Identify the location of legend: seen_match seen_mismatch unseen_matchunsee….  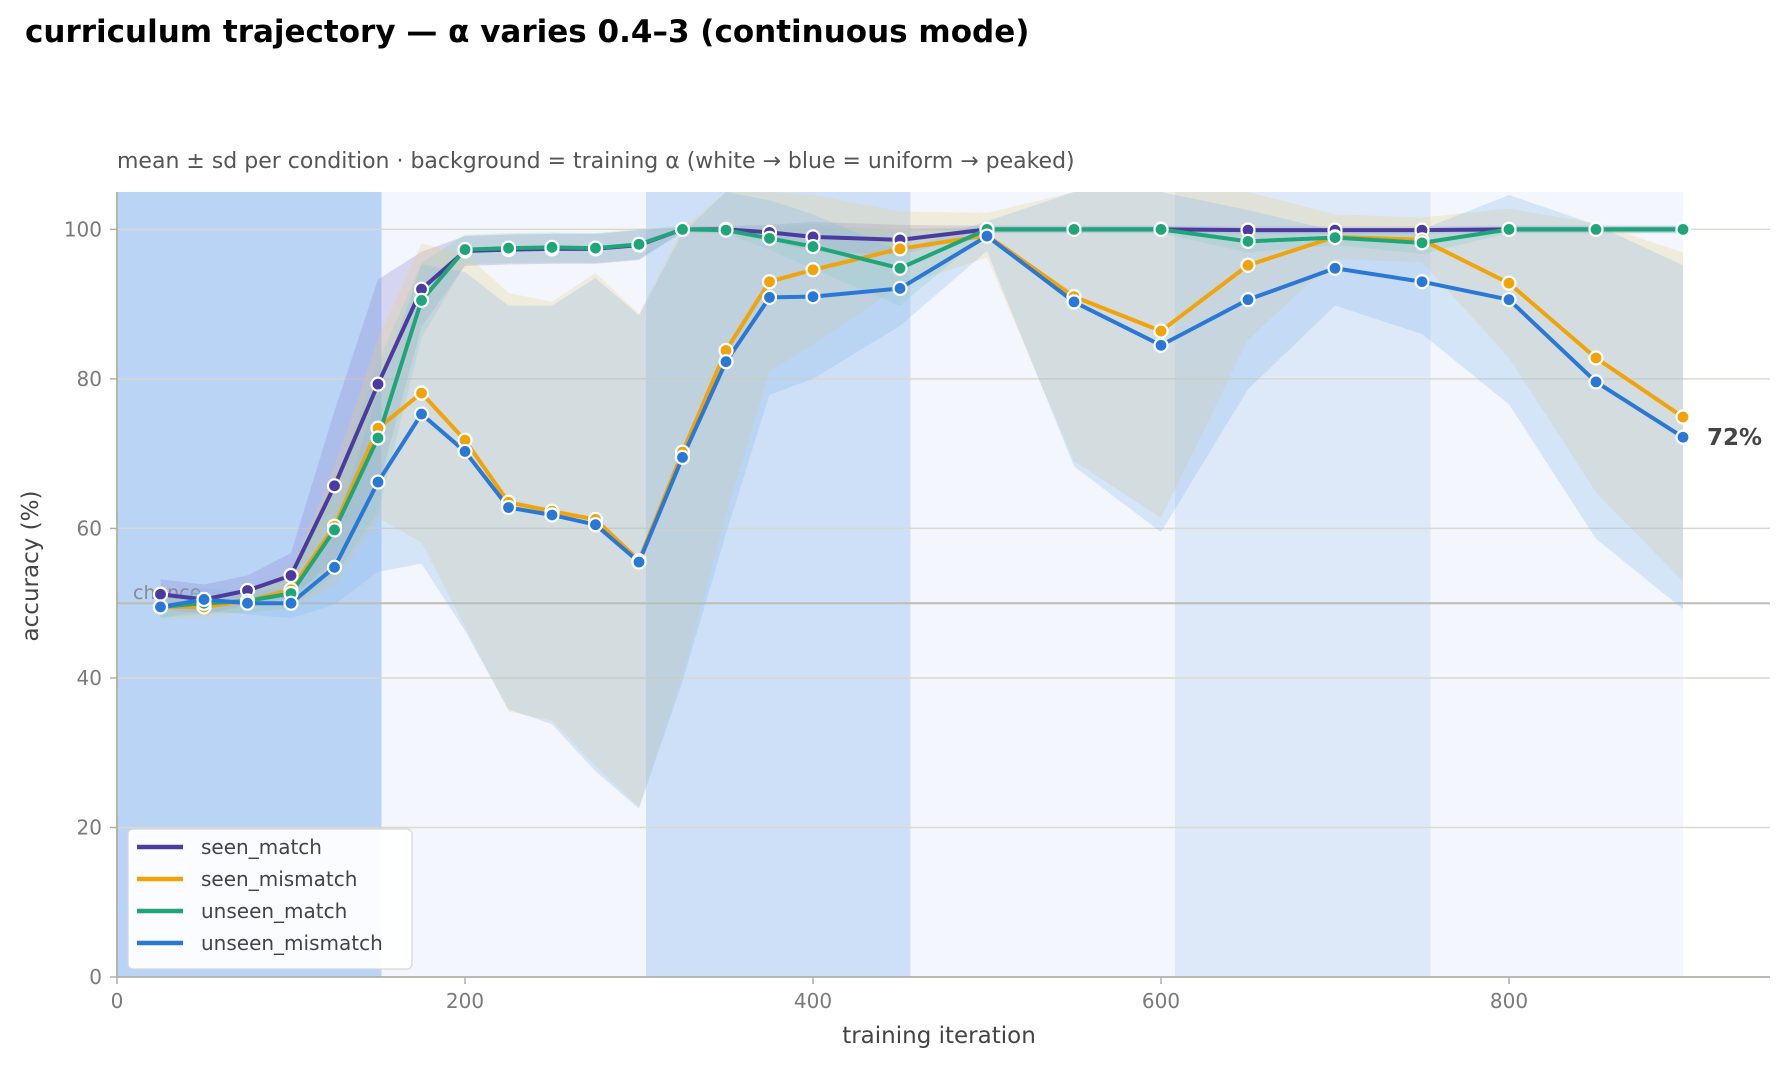
(270, 899).